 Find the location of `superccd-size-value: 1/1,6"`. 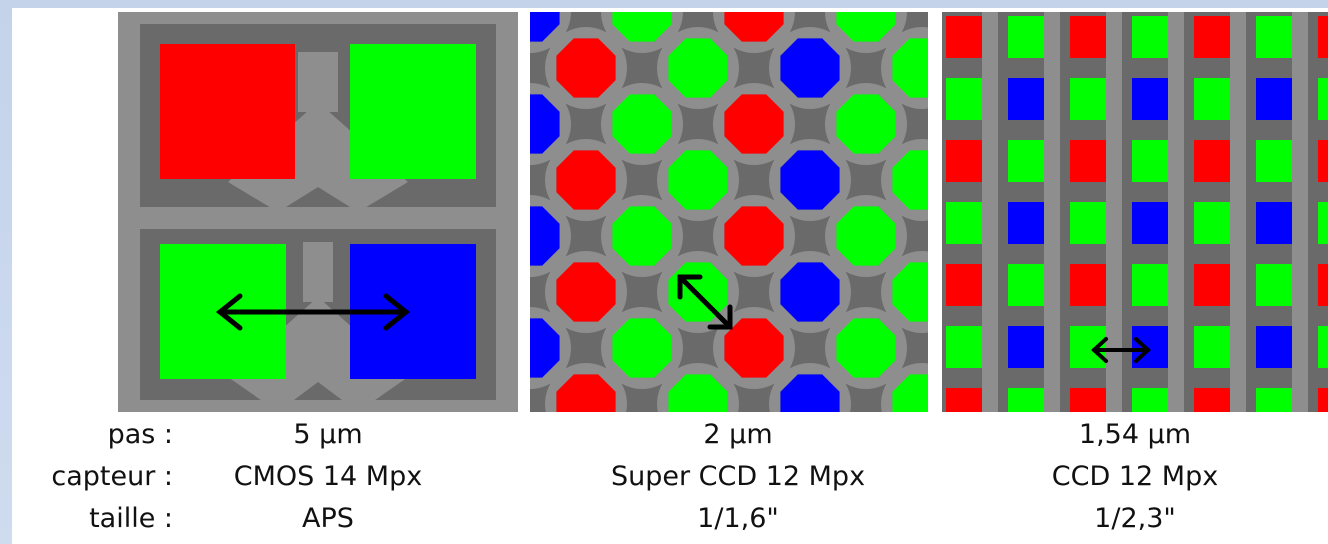

superccd-size-value: 1/1,6" is located at coordinates (738, 518).